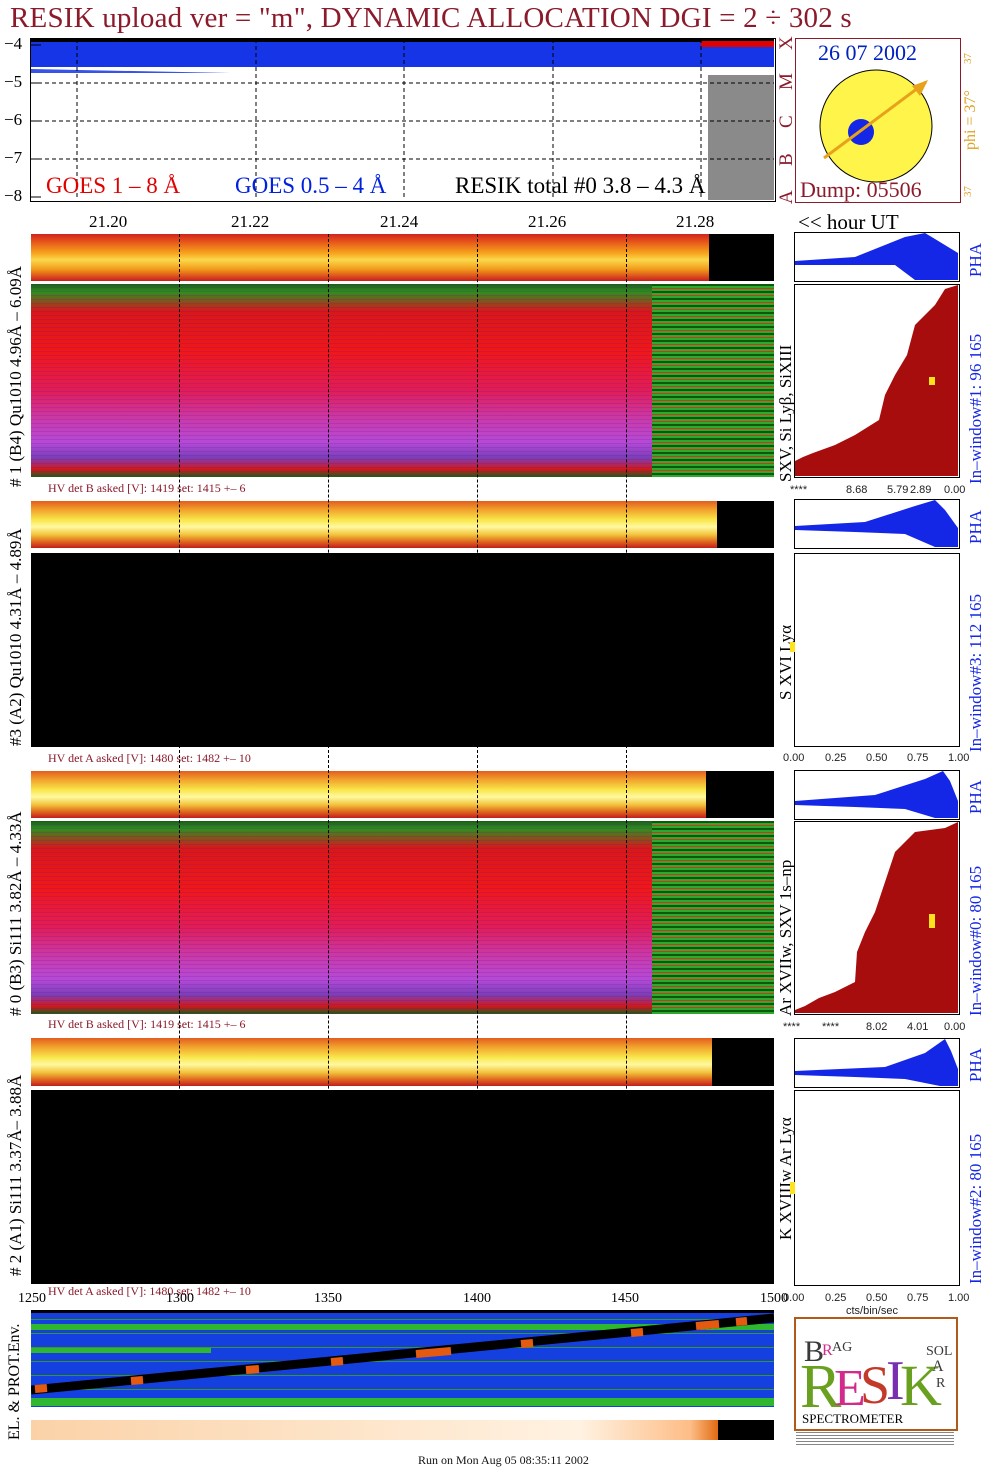 The height and width of the screenshot is (1476, 1004). What do you see at coordinates (968, 58) in the screenshot?
I see `phi-top: 37` at bounding box center [968, 58].